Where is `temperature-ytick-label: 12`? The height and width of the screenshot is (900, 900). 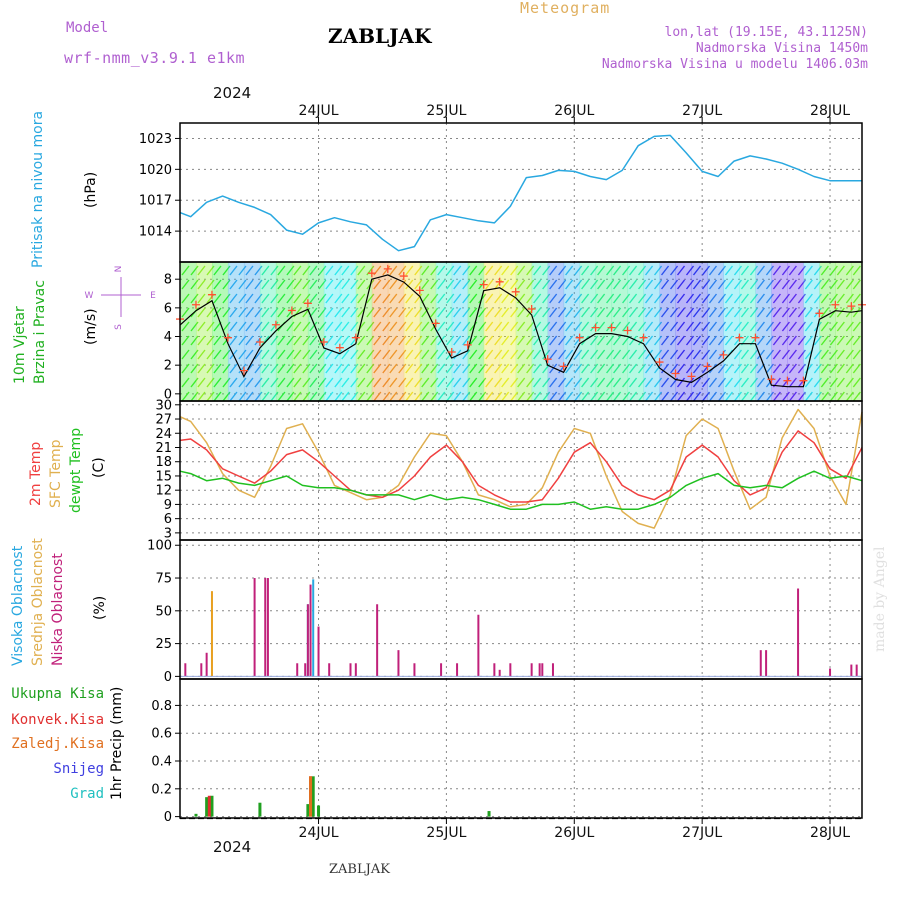
temperature-ytick-label: 12 is located at coordinates (163, 491).